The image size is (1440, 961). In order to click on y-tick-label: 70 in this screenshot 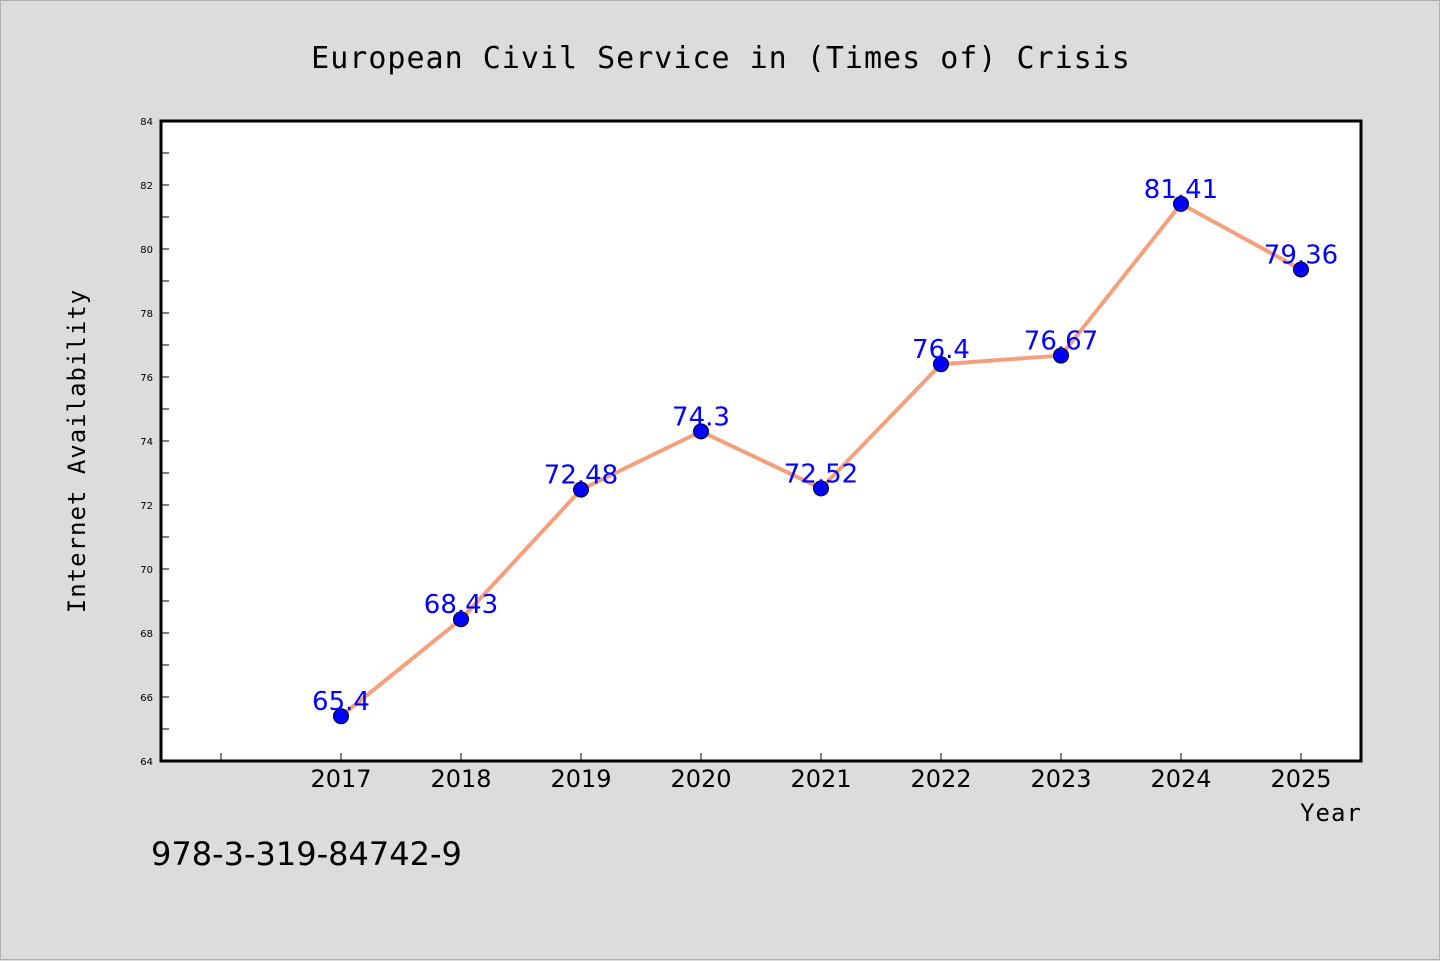, I will do `click(146, 570)`.